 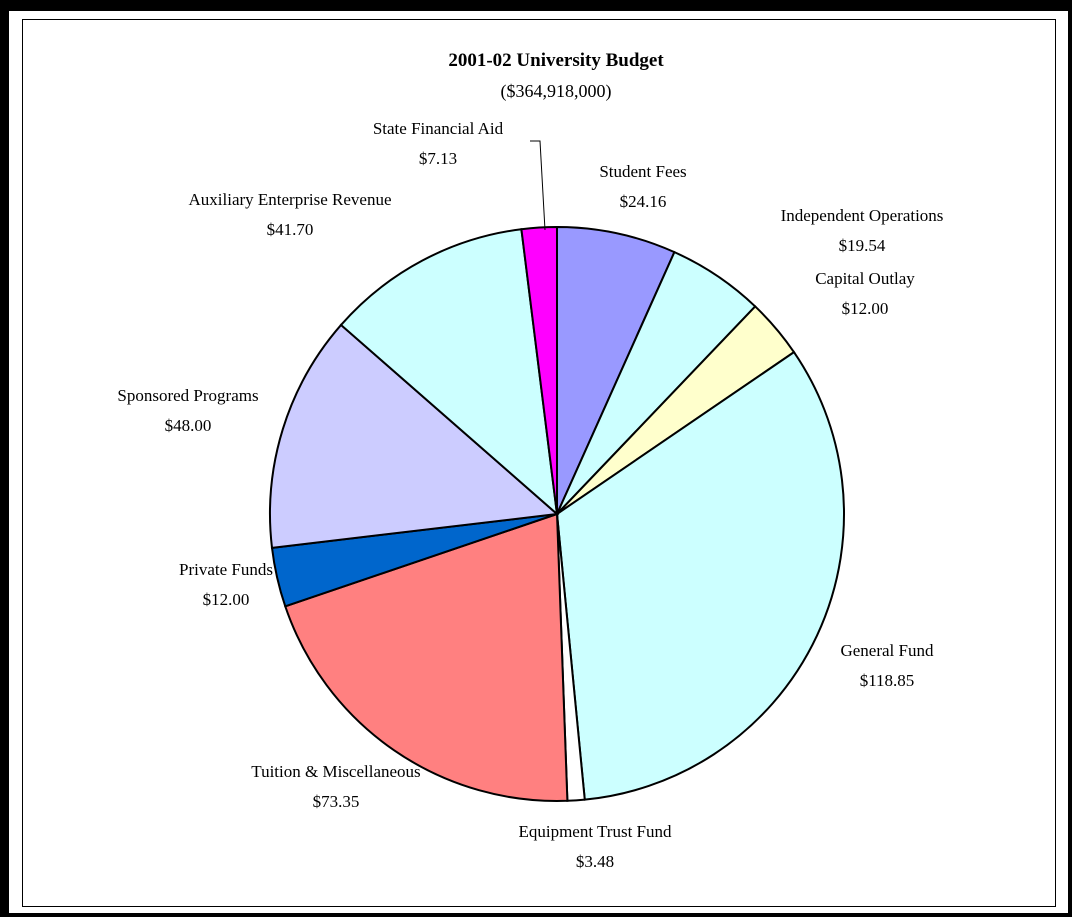 I want to click on chart-subtitle: ($364,918,000), so click(x=556, y=91).